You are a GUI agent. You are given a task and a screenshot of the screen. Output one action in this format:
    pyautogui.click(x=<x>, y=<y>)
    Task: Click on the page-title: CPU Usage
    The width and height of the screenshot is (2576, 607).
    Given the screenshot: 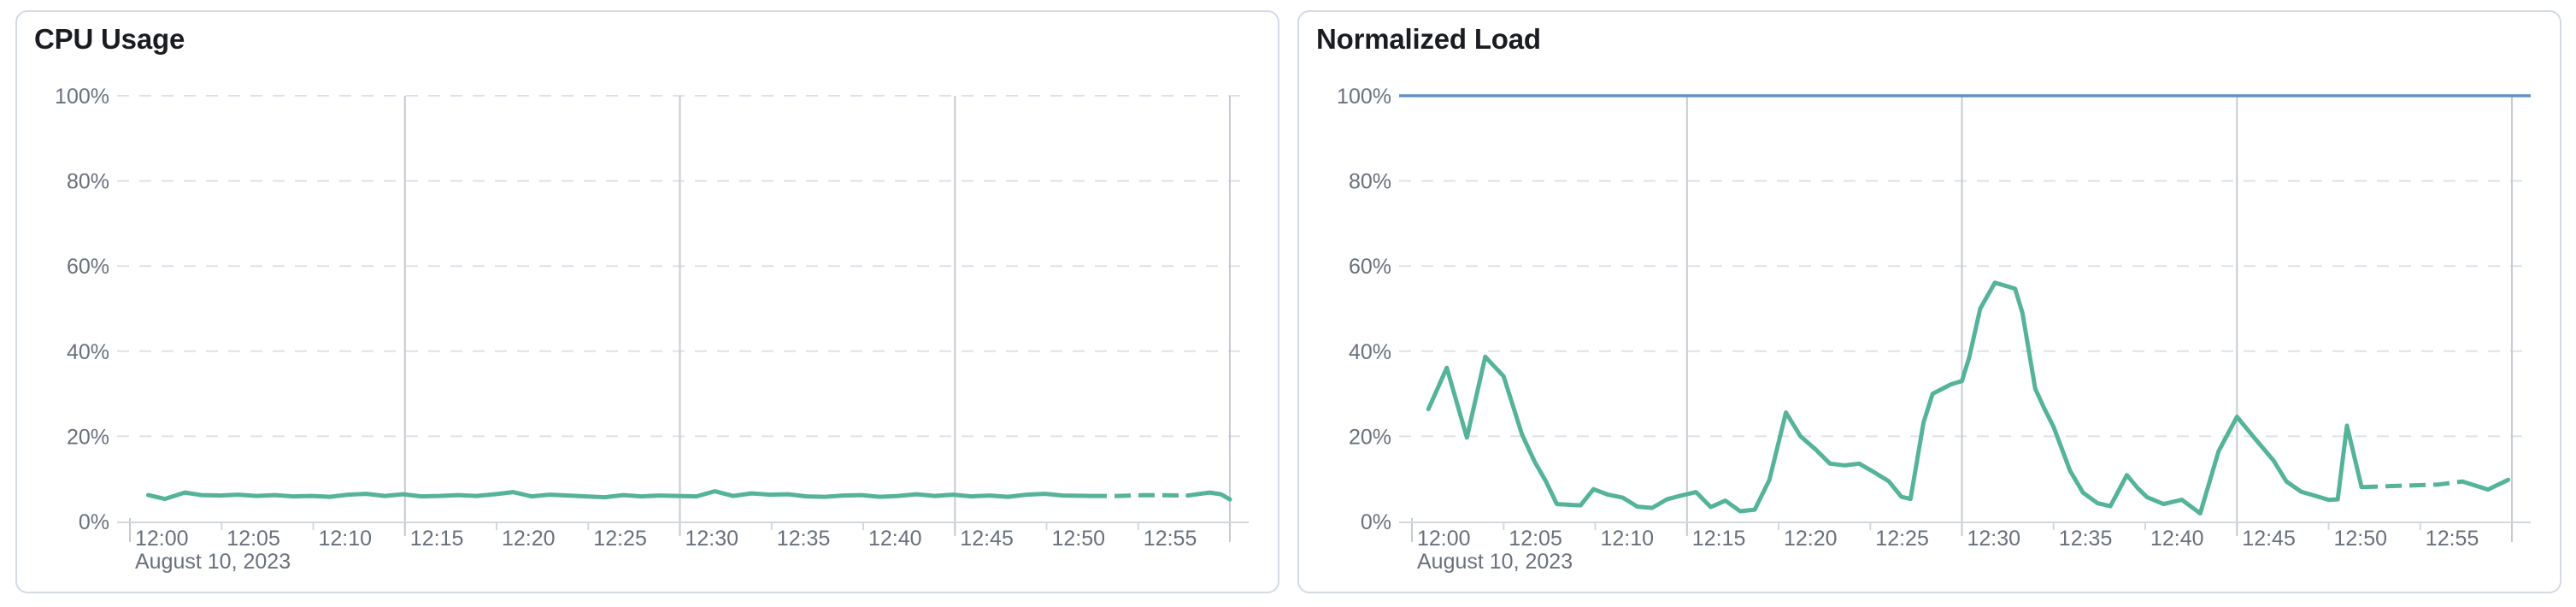 What is the action you would take?
    pyautogui.click(x=109, y=39)
    